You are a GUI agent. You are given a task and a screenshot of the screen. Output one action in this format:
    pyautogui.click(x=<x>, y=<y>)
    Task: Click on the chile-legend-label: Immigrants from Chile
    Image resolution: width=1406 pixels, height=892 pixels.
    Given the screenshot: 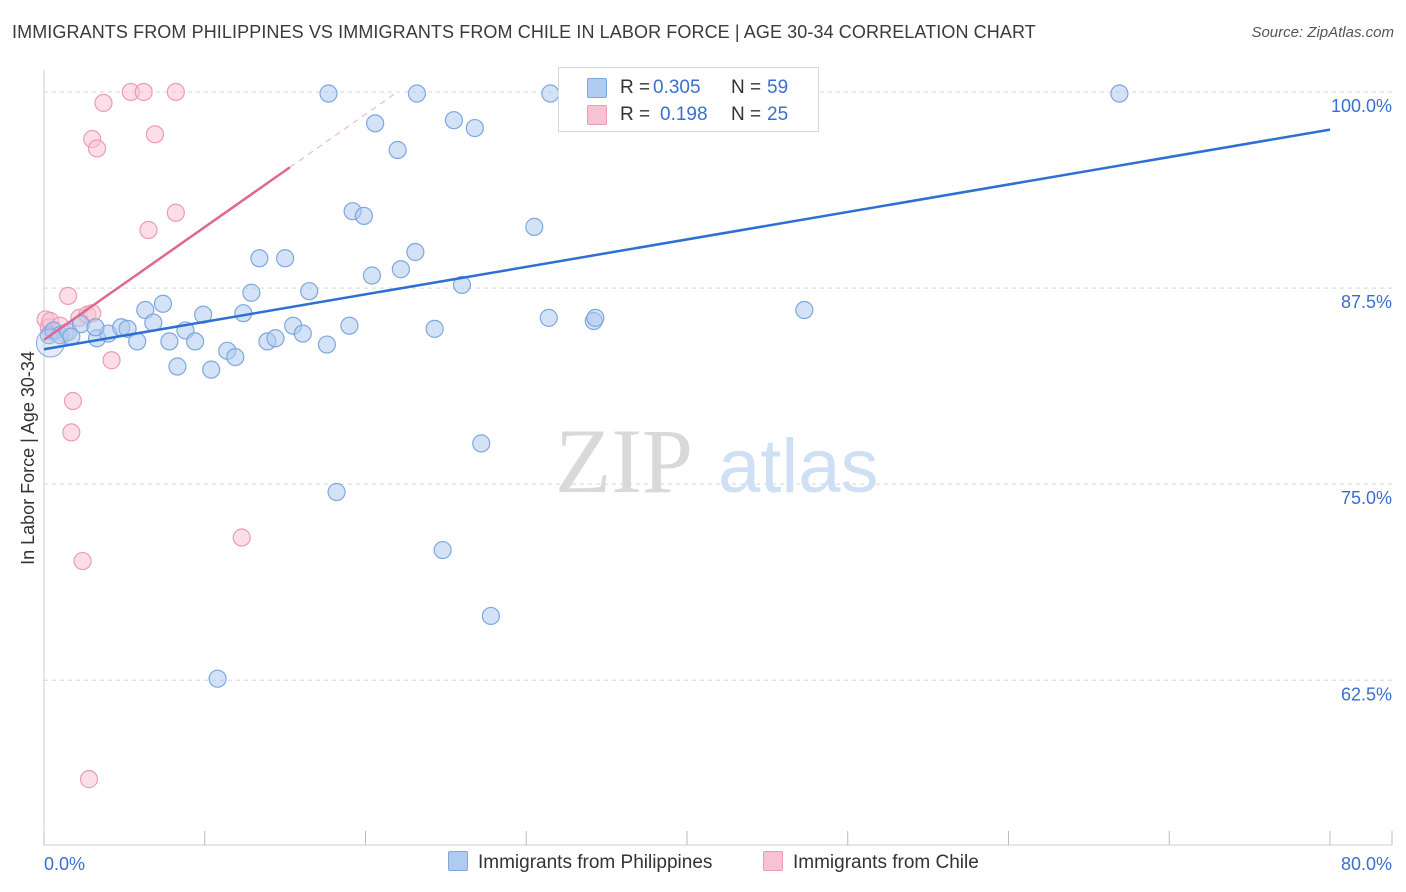 What is the action you would take?
    pyautogui.click(x=886, y=862)
    